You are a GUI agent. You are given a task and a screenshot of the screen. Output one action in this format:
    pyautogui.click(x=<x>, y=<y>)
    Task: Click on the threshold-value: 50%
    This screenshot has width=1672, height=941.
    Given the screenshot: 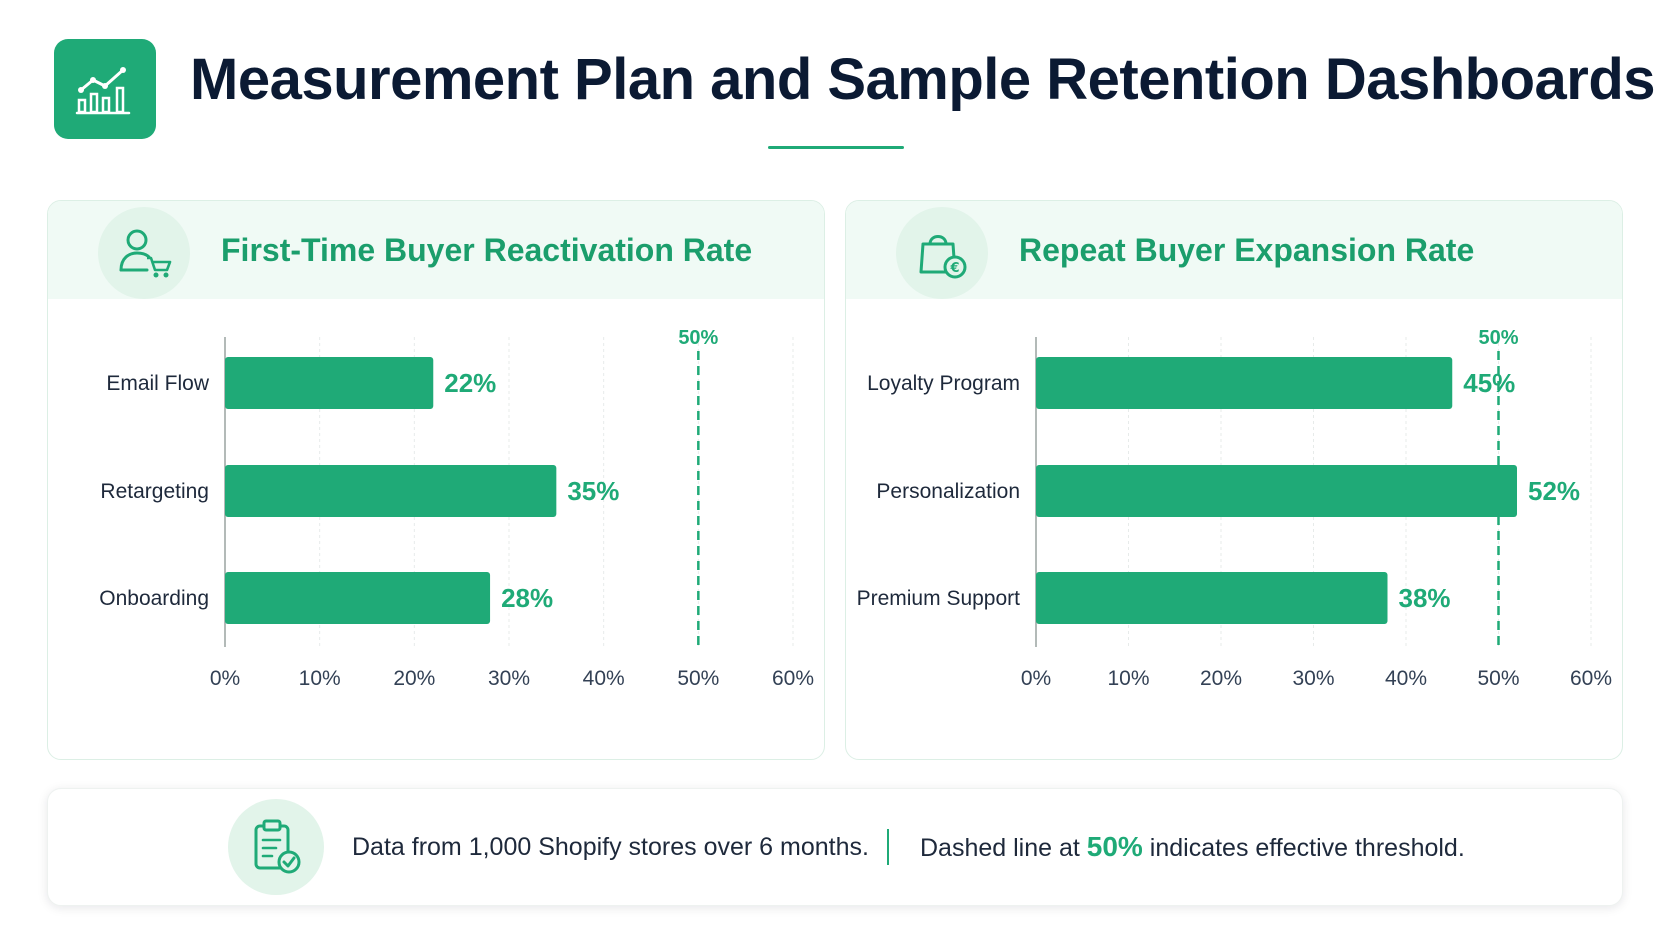 What is the action you would take?
    pyautogui.click(x=1114, y=846)
    